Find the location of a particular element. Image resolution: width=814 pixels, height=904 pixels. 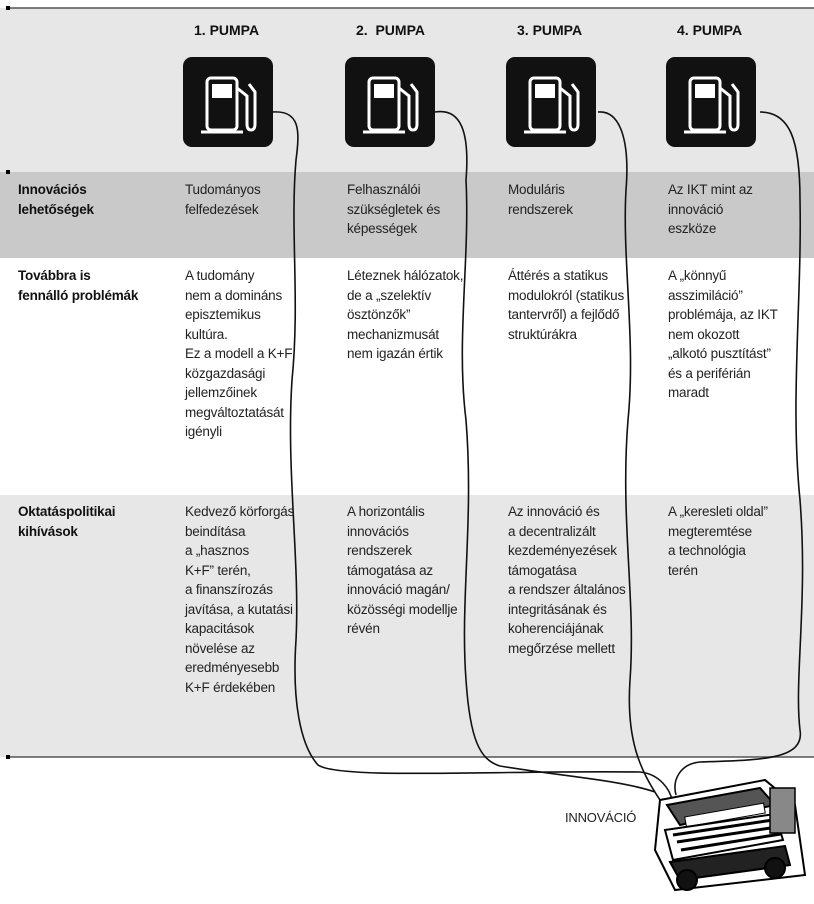

row-label: Továbbra is fennálló problémák is located at coordinates (78, 285).